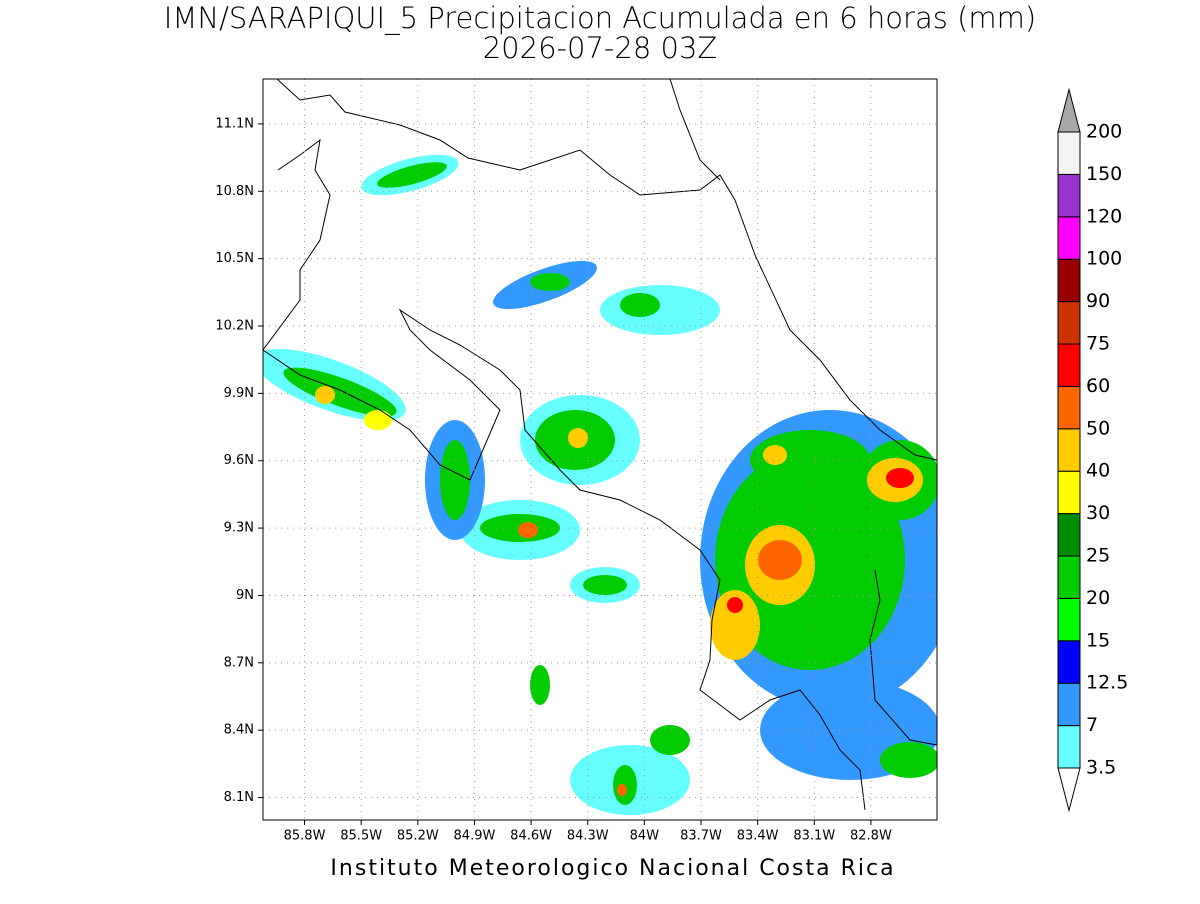 Image resolution: width=1200 pixels, height=904 pixels. What do you see at coordinates (701, 836) in the screenshot?
I see `lon-tick-label: 83.7W` at bounding box center [701, 836].